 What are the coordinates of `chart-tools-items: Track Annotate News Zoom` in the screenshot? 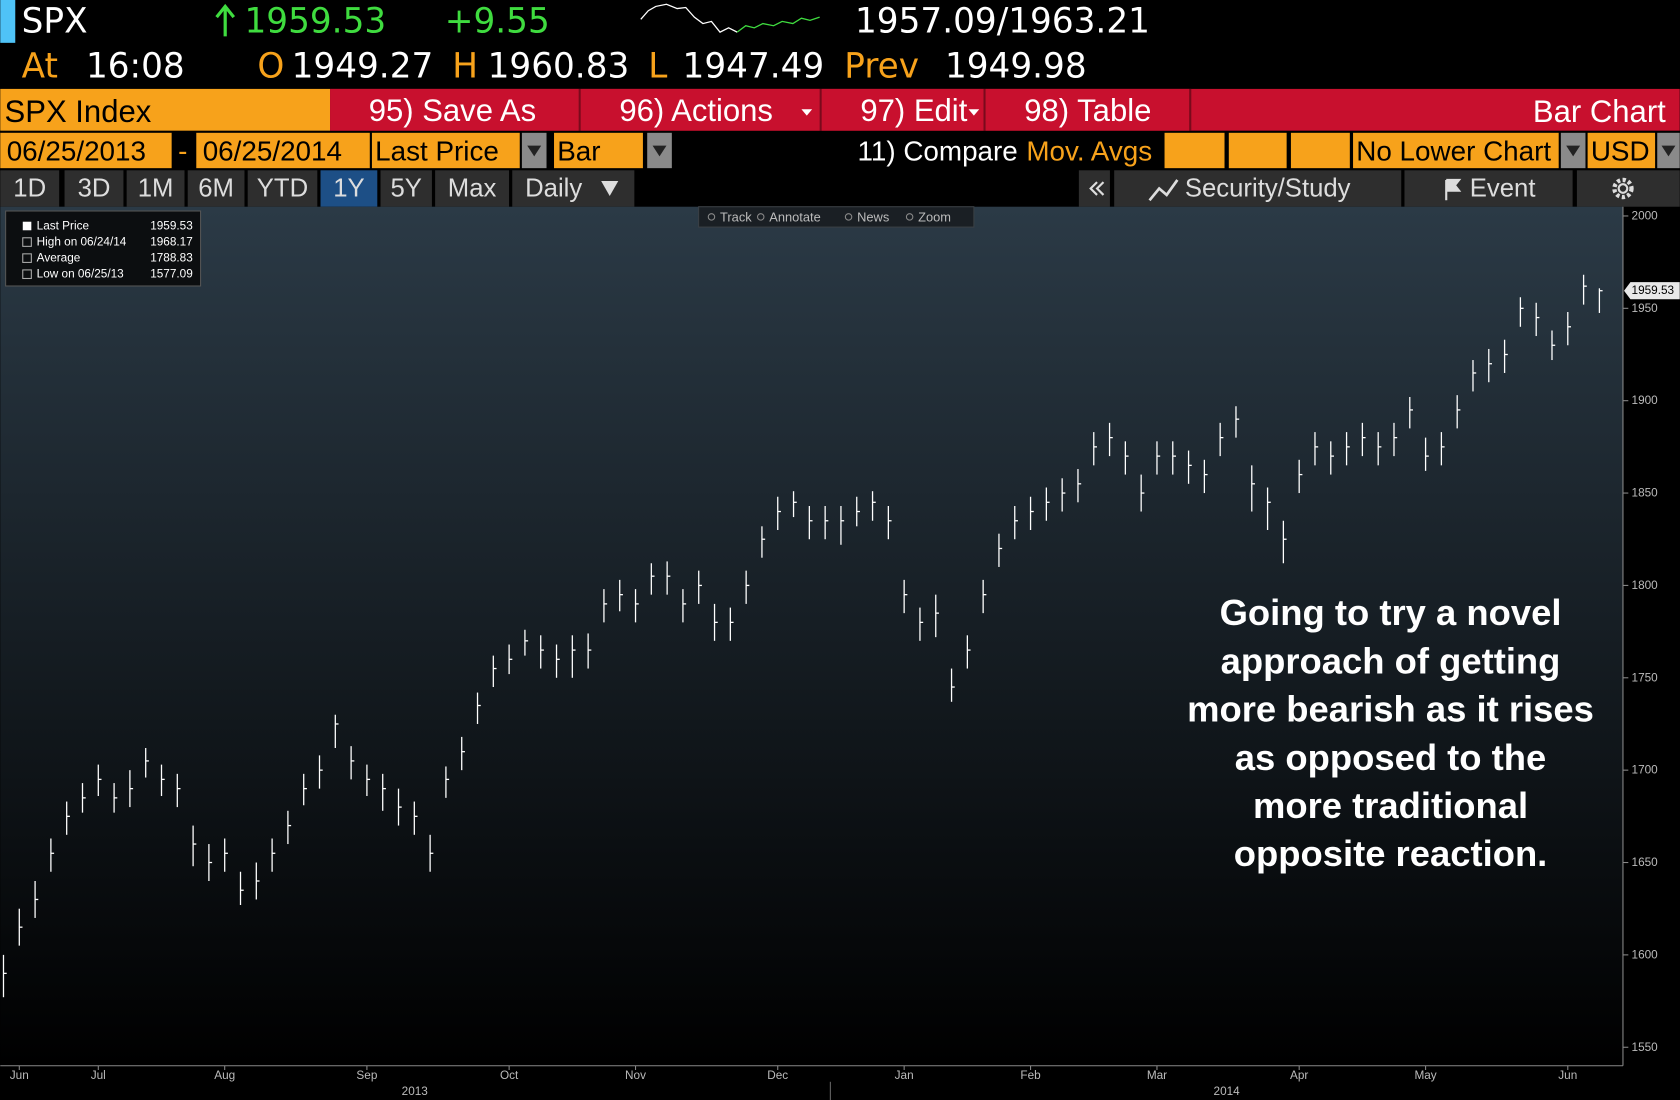 It's located at (829, 216).